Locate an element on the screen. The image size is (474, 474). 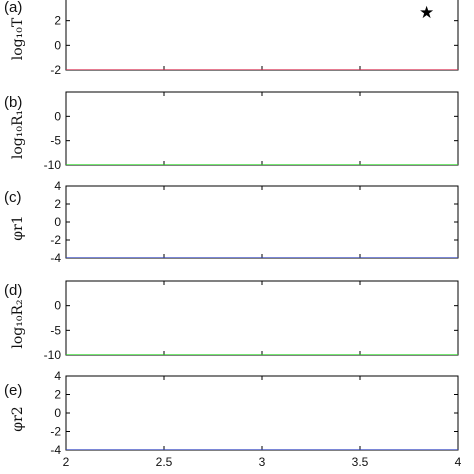
y-axis-label: φr1 is located at coordinates (18, 227).